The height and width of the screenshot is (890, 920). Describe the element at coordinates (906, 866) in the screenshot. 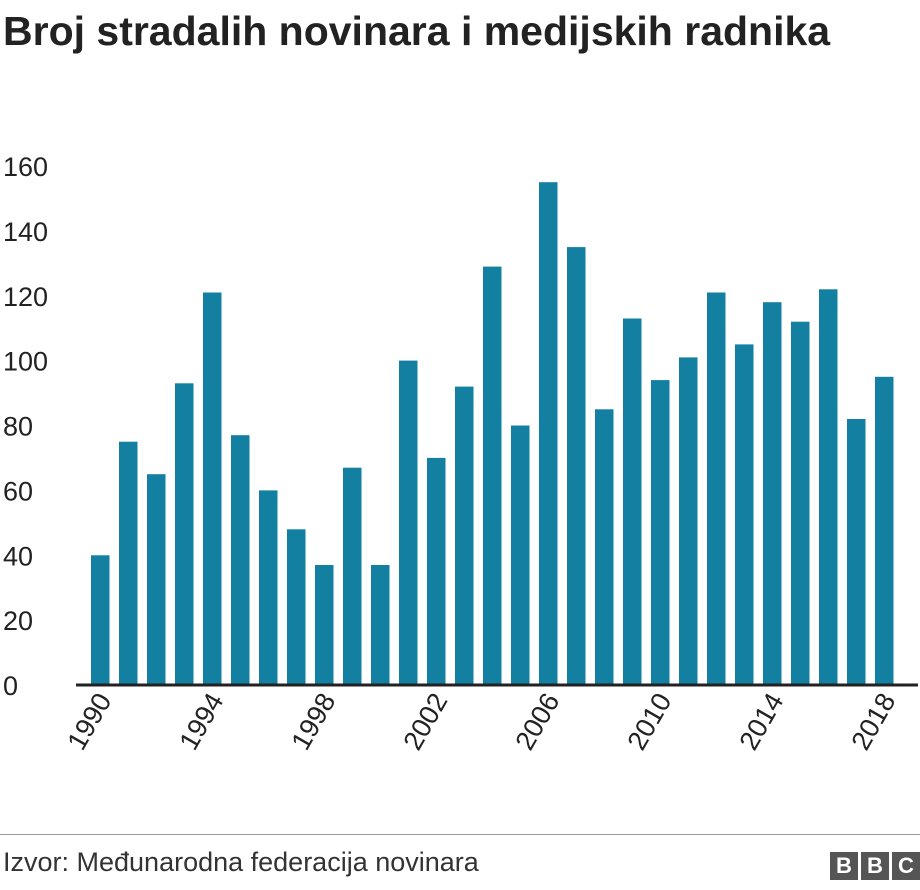

I see `bbc-logo-letter: C` at that location.